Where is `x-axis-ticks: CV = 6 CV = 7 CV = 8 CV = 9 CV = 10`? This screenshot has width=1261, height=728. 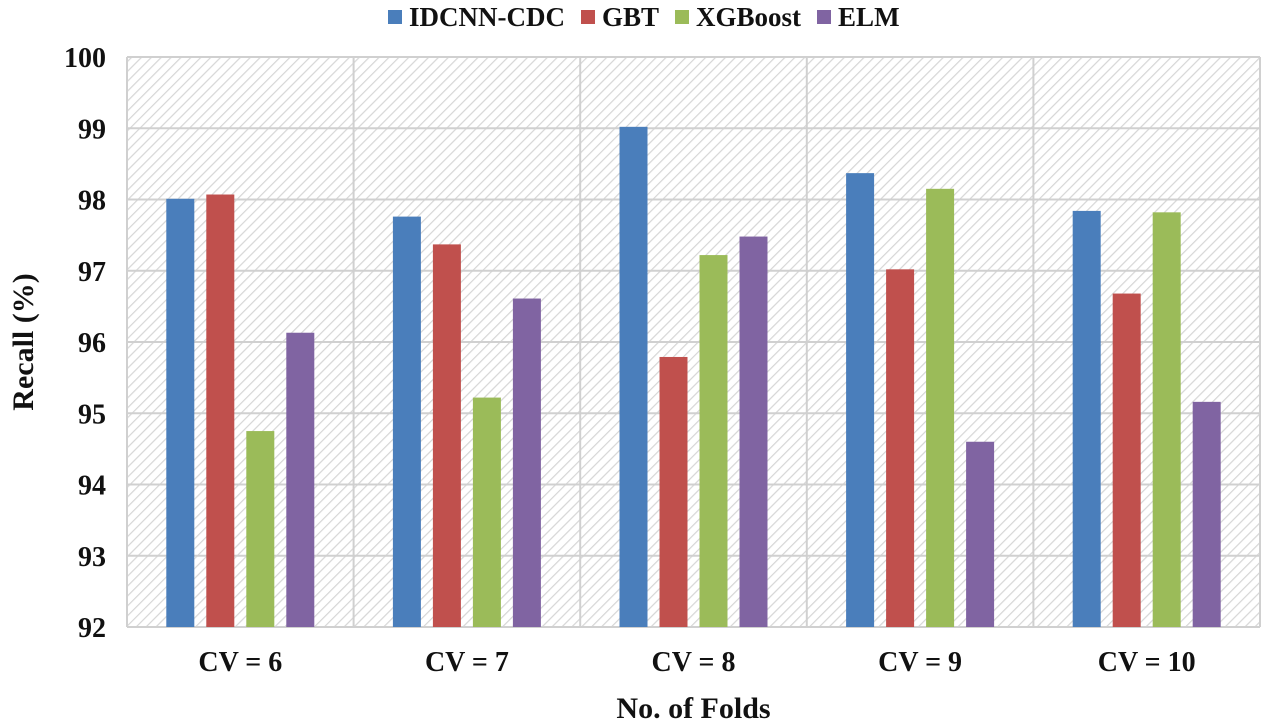
x-axis-ticks: CV = 6 CV = 7 CV = 8 CV = 9 CV = 10 is located at coordinates (696, 662).